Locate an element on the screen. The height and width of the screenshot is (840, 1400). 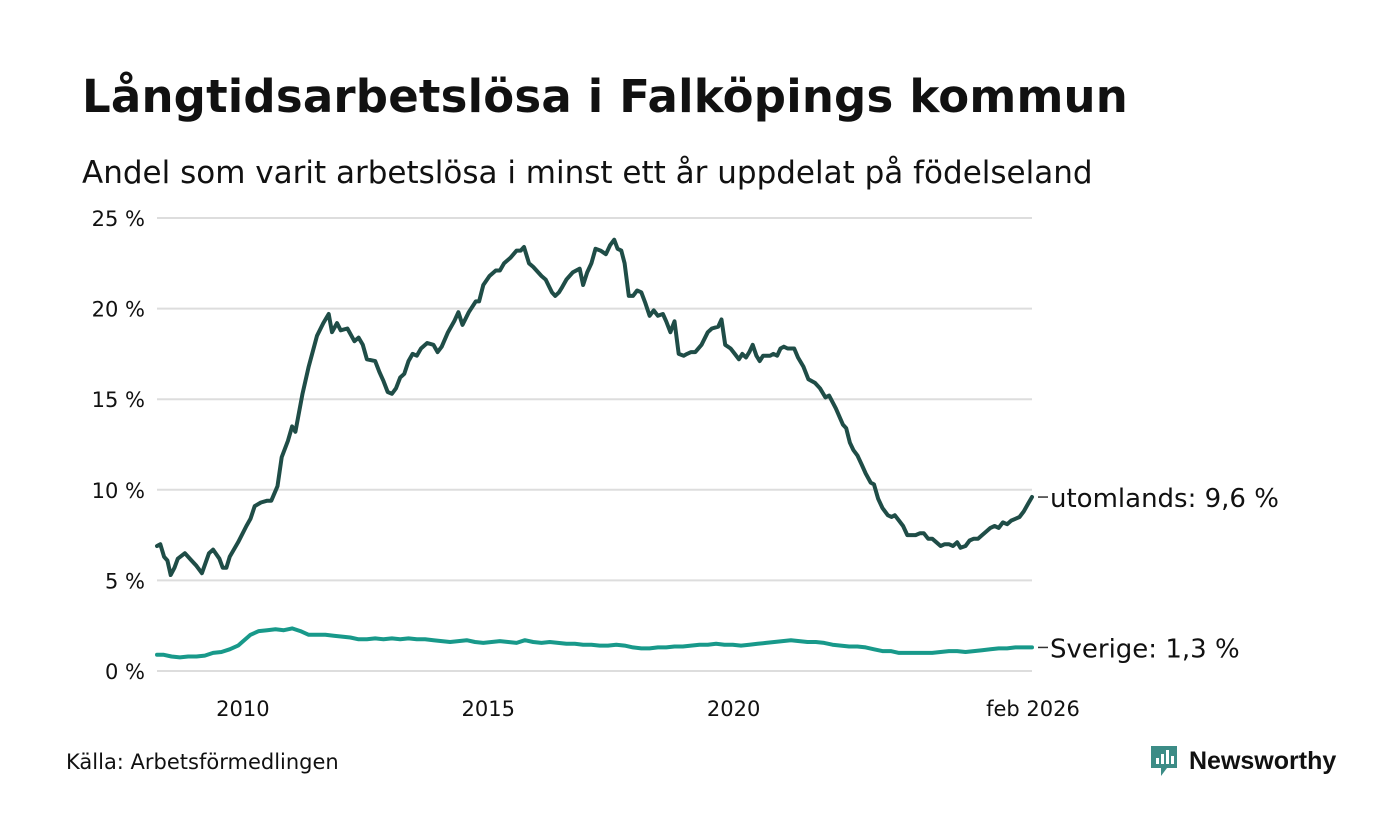
y-tick-label: 15 % is located at coordinates (118, 400).